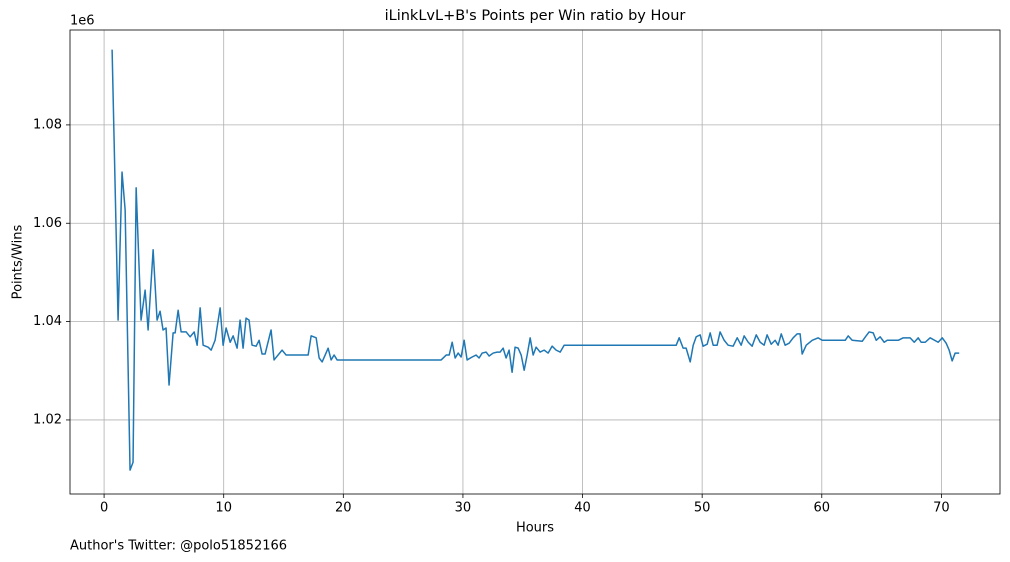 The width and height of the screenshot is (1010, 562). What do you see at coordinates (702, 508) in the screenshot?
I see `x-tick-label: 50` at bounding box center [702, 508].